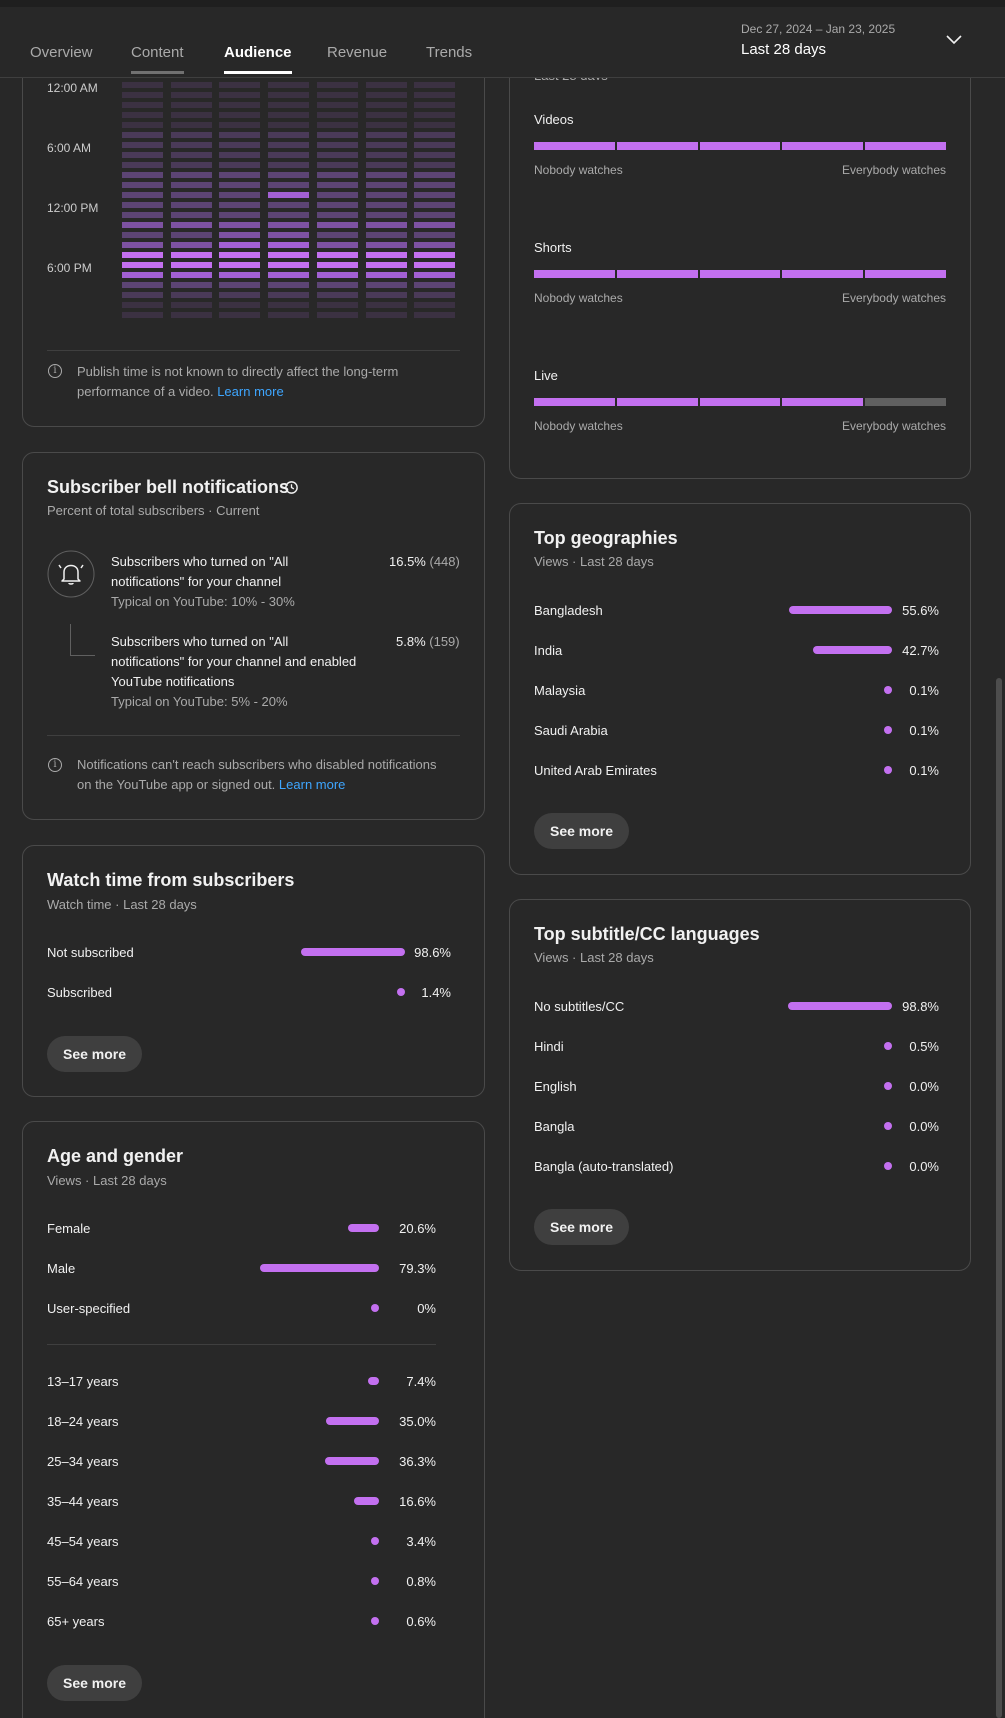  What do you see at coordinates (157, 59) in the screenshot?
I see `tab-content: Content` at bounding box center [157, 59].